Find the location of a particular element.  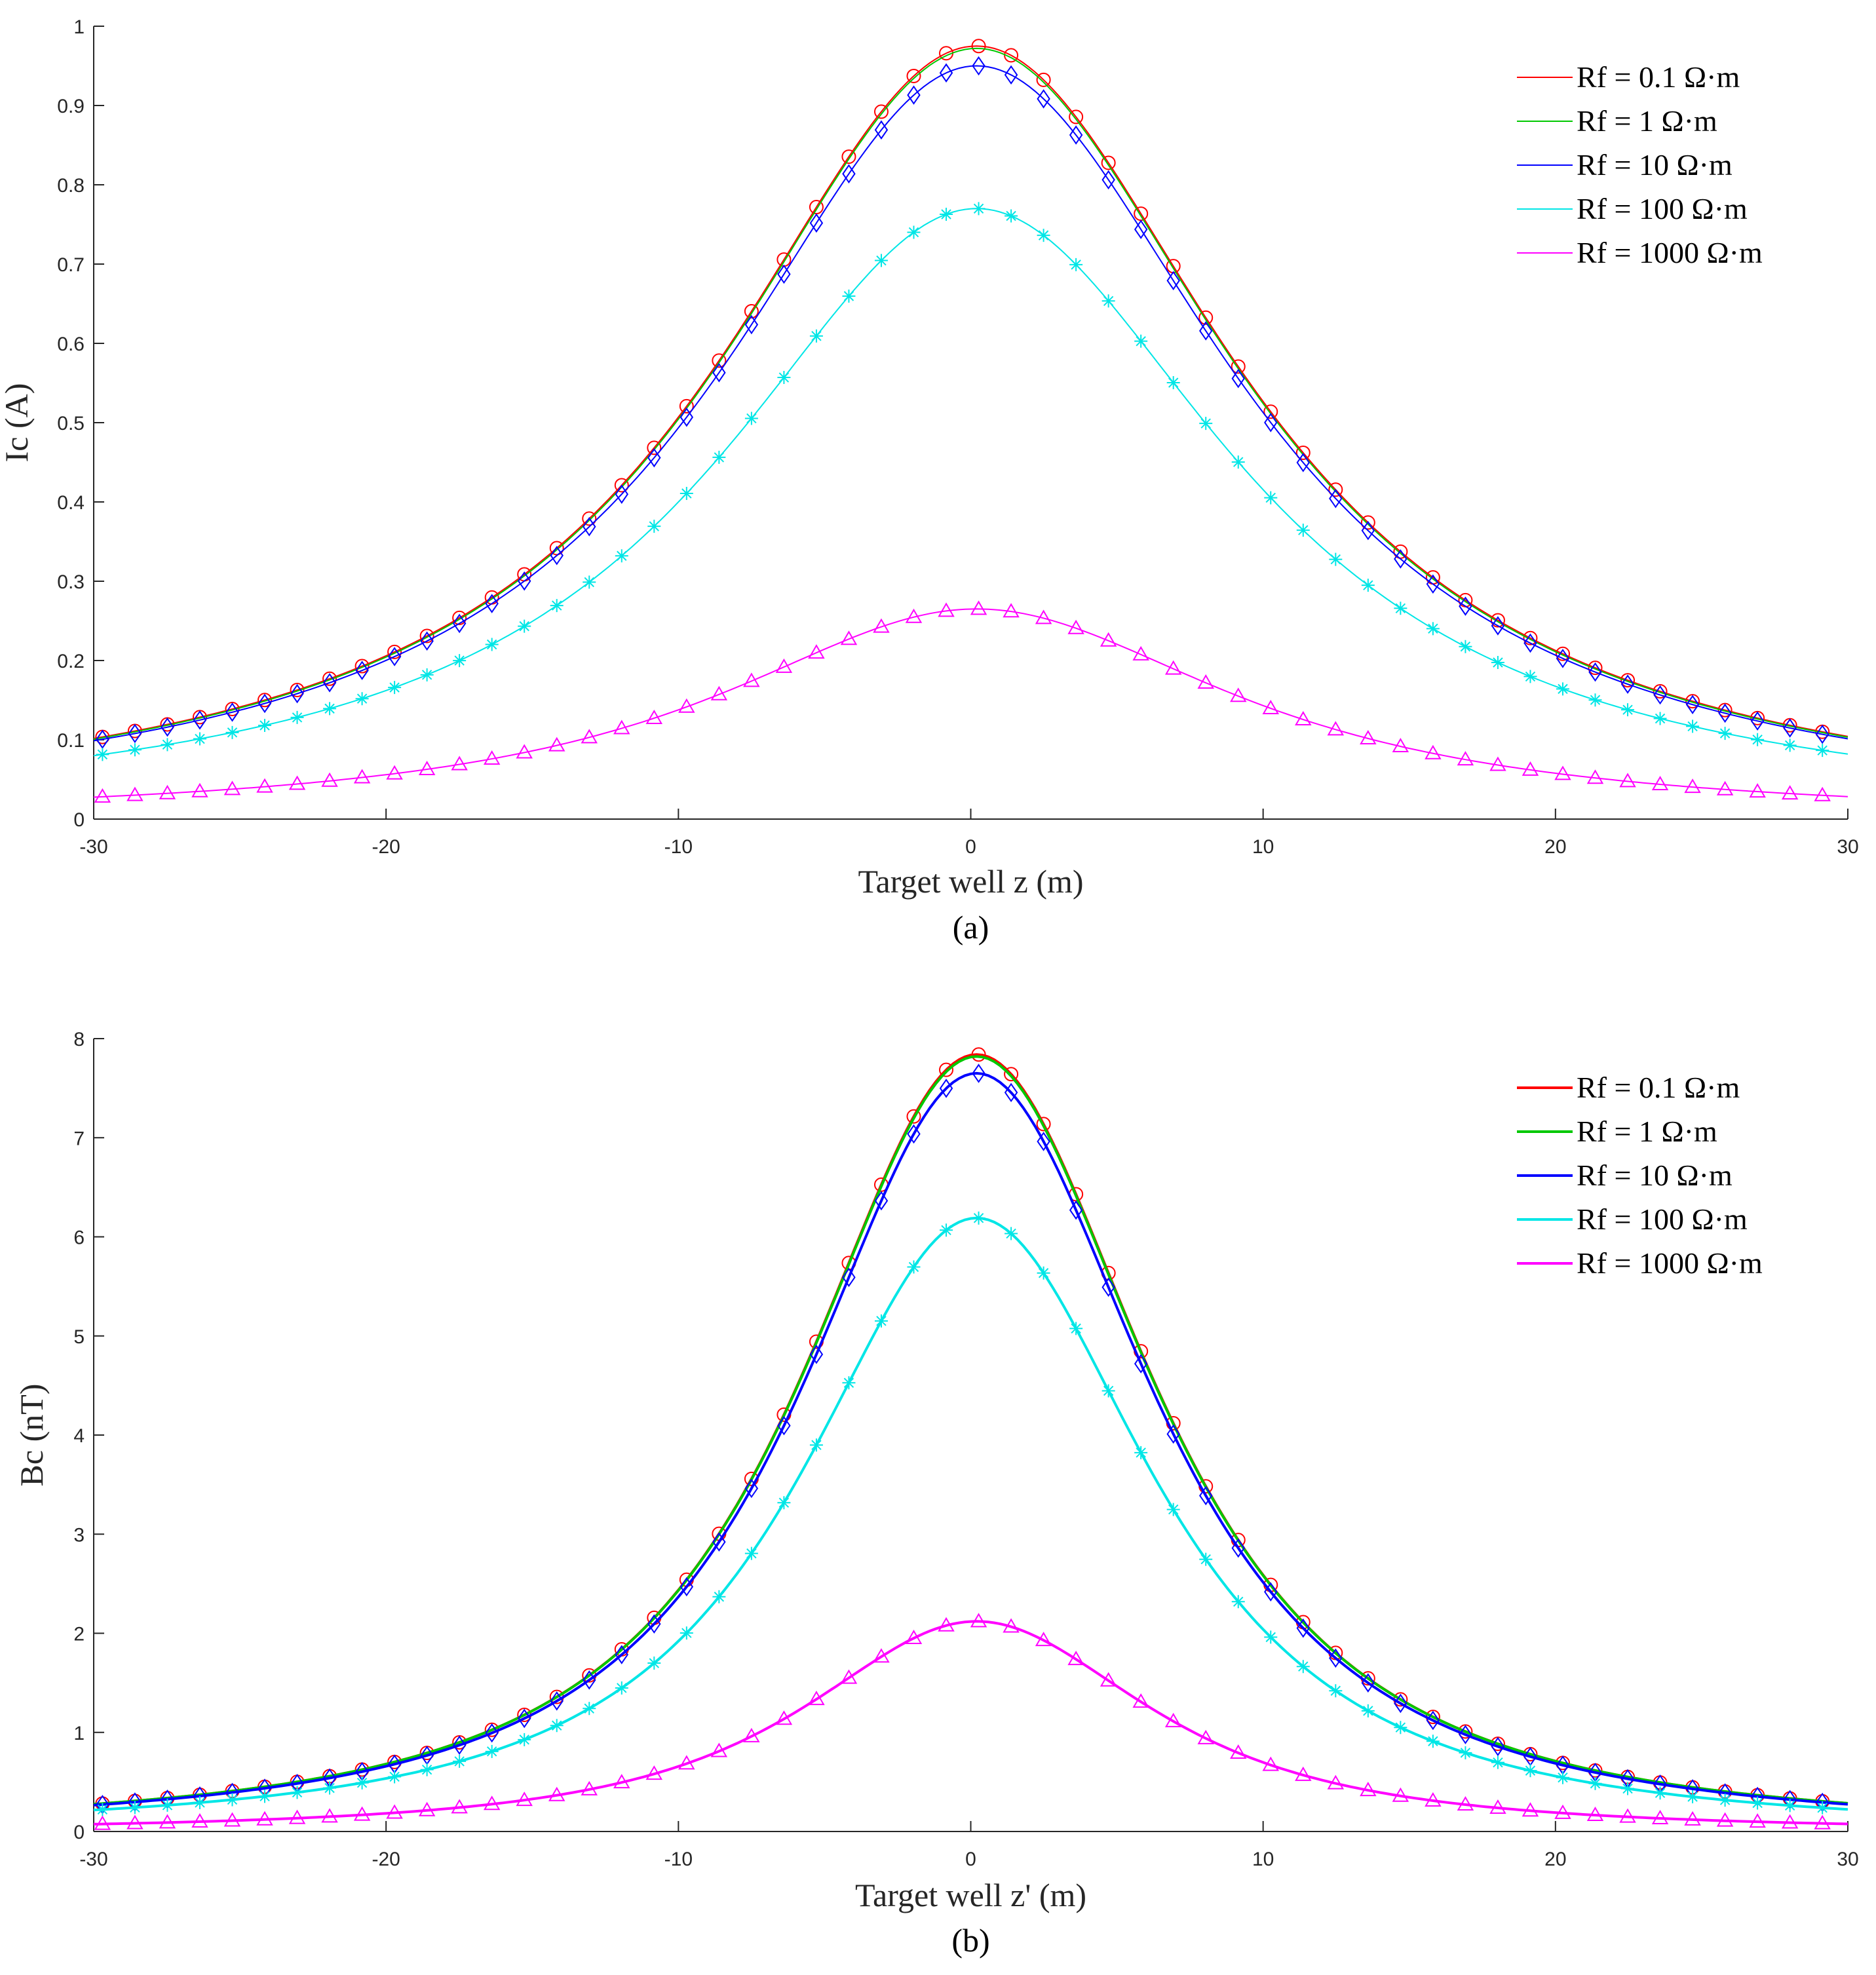

chart-a-y-tick-label: 0.3 is located at coordinates (71, 582).